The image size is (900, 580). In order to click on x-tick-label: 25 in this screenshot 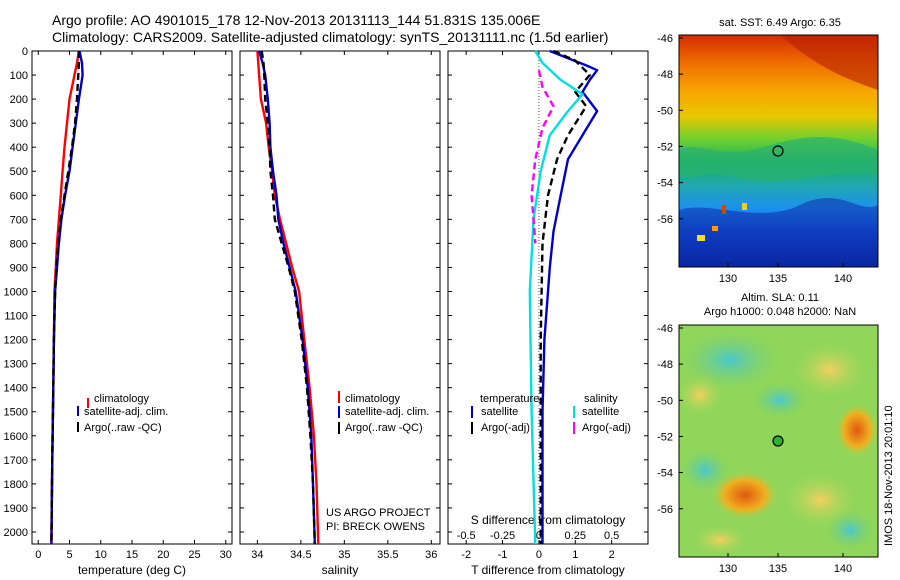, I will do `click(194, 555)`.